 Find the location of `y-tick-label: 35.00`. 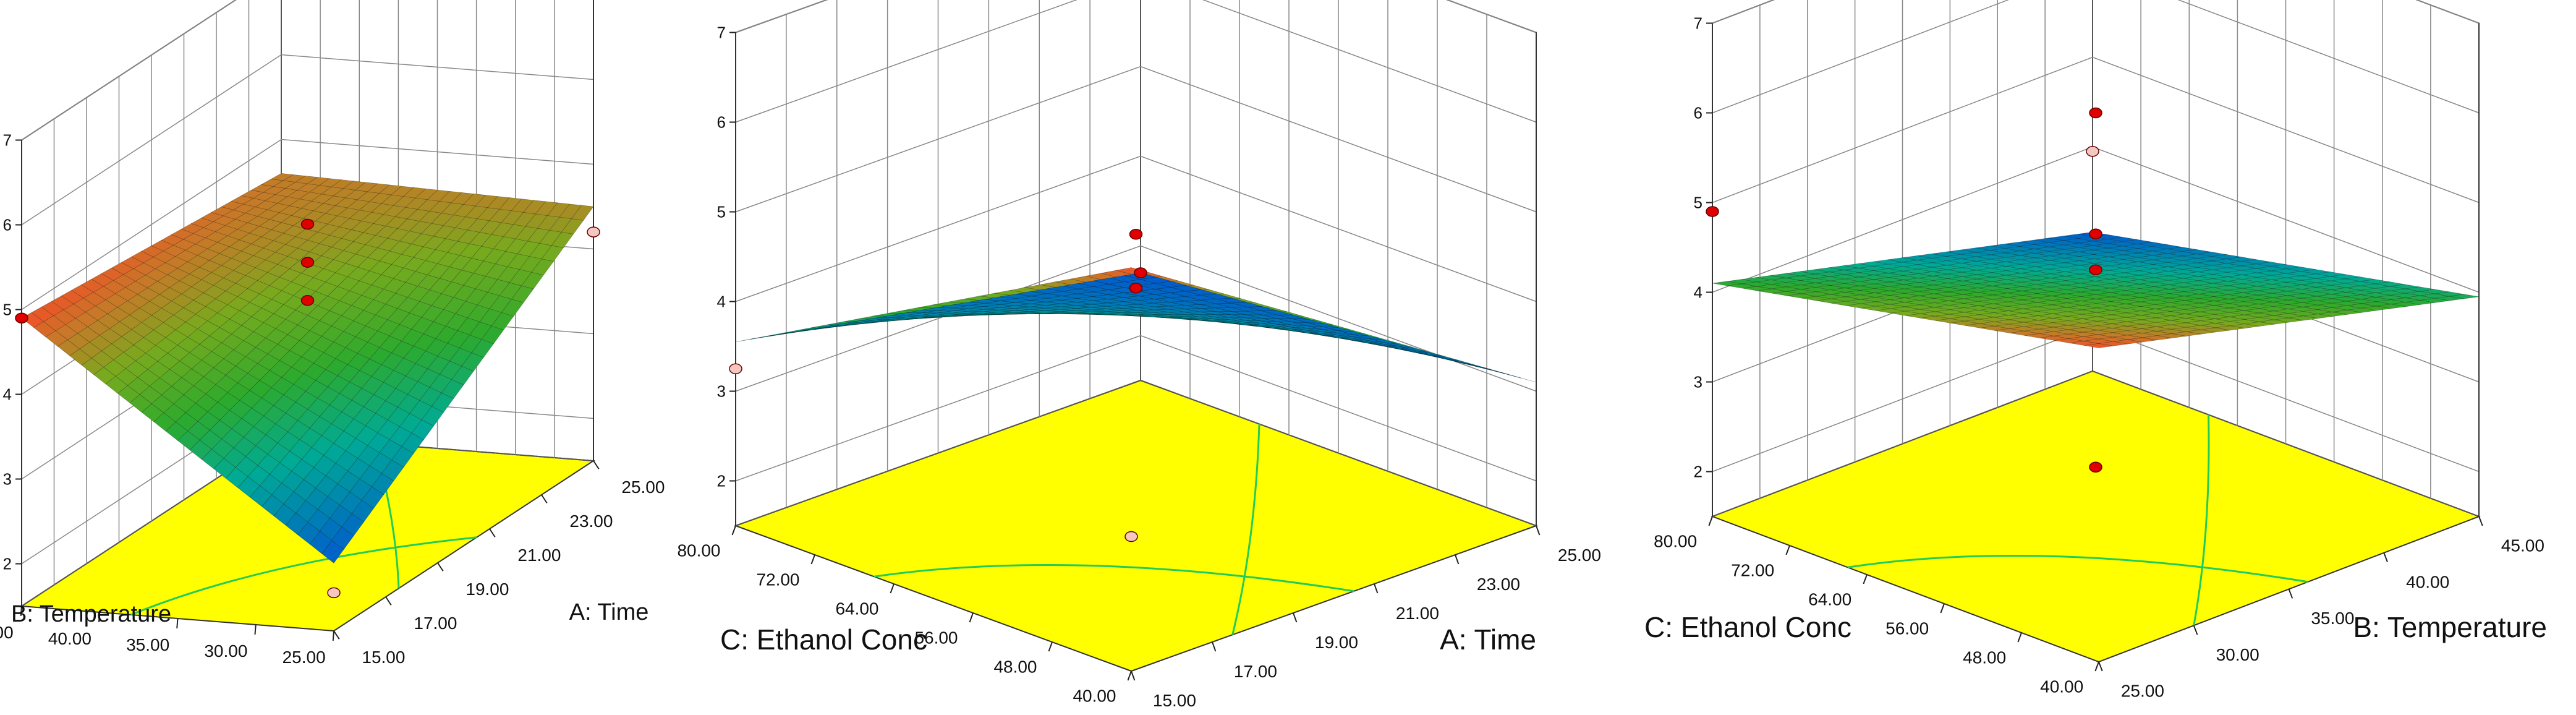

y-tick-label: 35.00 is located at coordinates (147, 644).